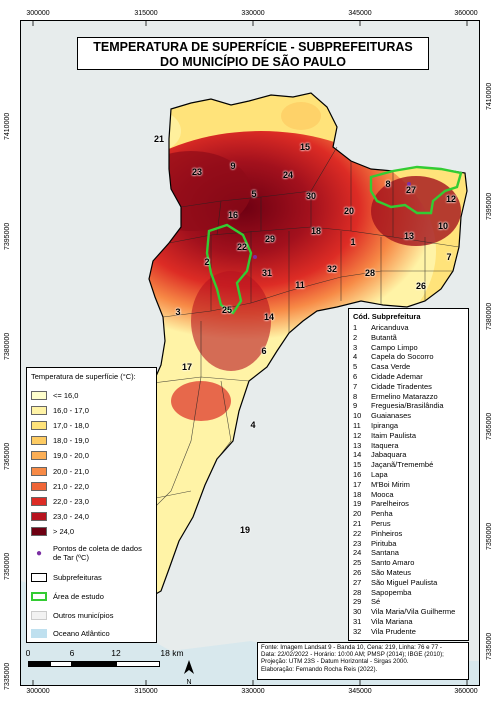  I want to click on row-name: Guaianases, so click(391, 416).